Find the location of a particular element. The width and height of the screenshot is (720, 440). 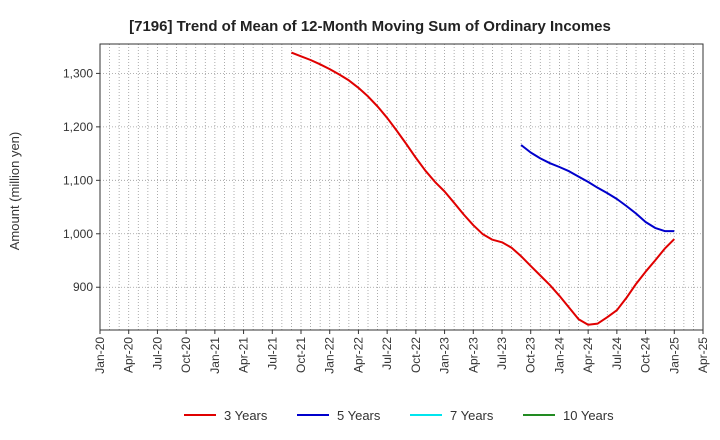

y-tick-label: 900 is located at coordinates (83, 287).